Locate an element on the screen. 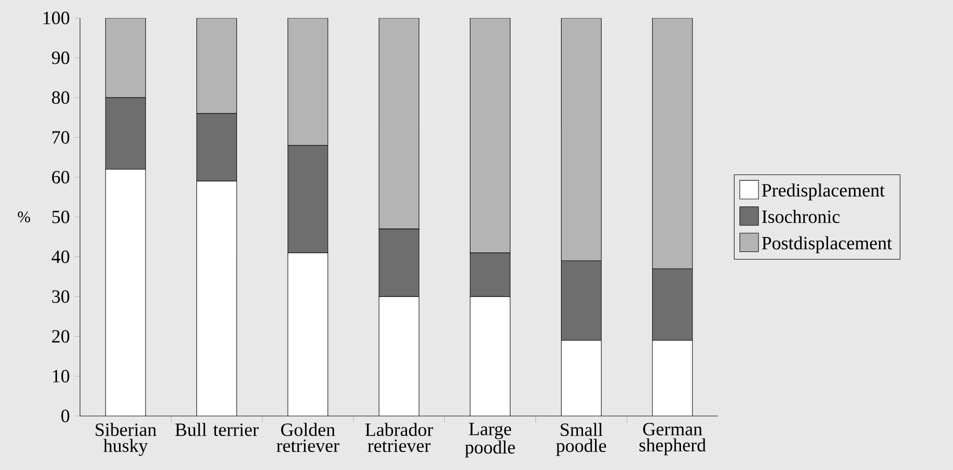  y-tick-label: 40 is located at coordinates (61, 257).